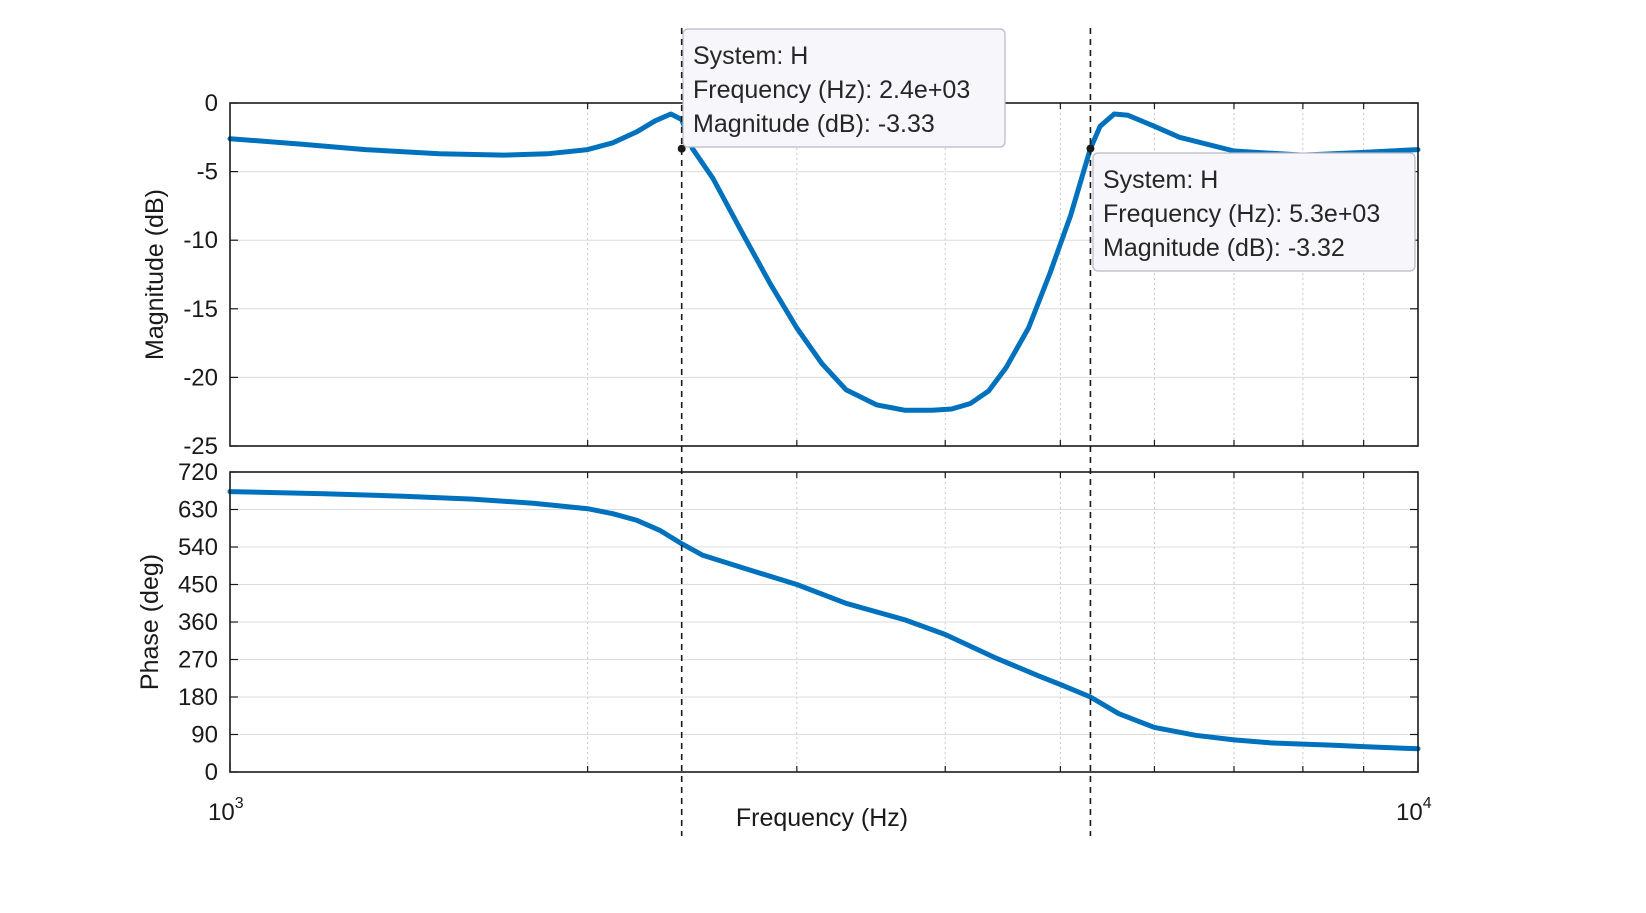 The width and height of the screenshot is (1646, 913). I want to click on magnitude-y-tick-label: -5, so click(207, 172).